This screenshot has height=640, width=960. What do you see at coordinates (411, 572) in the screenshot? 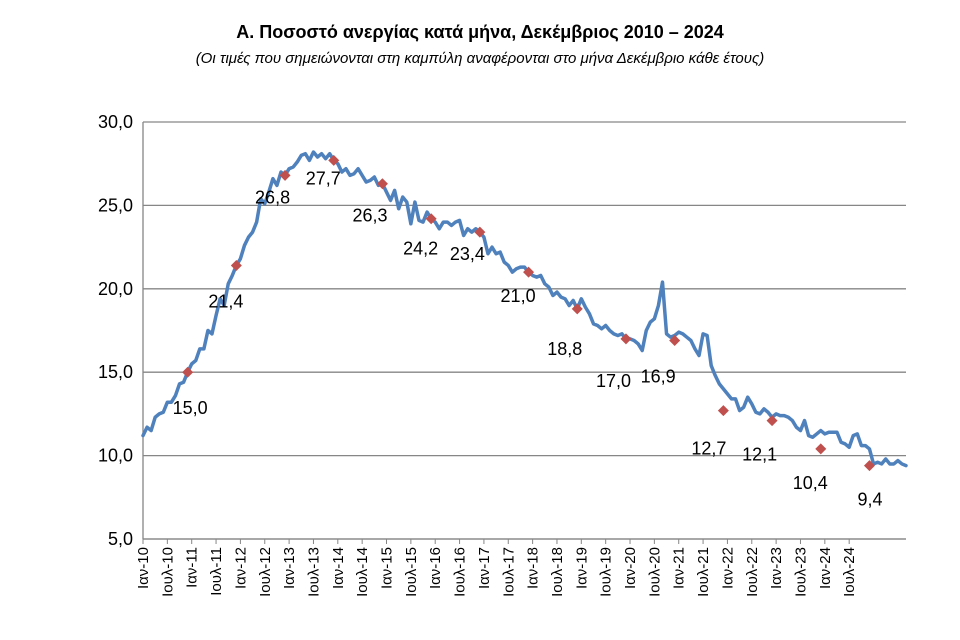
I see `x-tick-label: Ιουλ-15` at bounding box center [411, 572].